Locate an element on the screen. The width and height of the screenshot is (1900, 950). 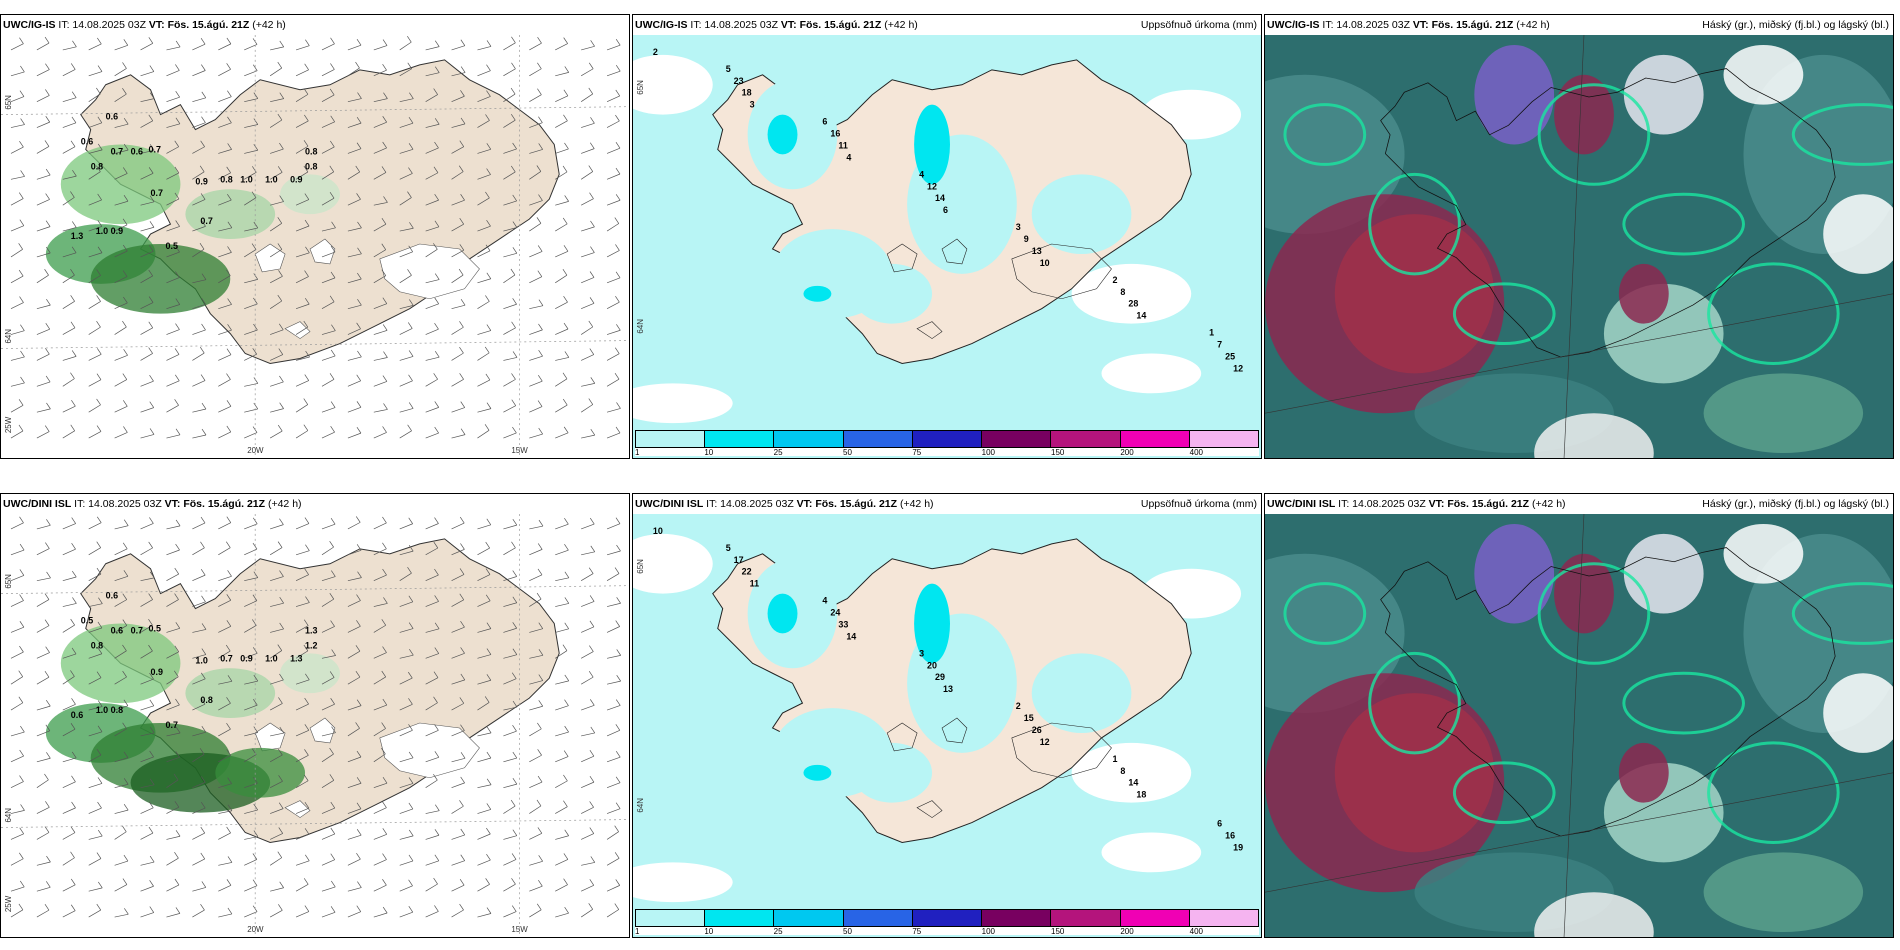
precip-area is located at coordinates (1081, 693).